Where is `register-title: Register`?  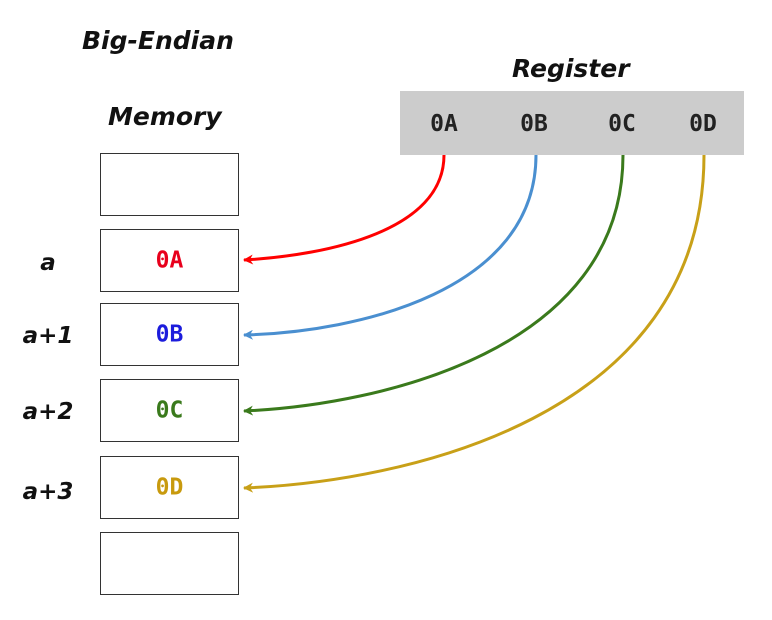
register-title: Register is located at coordinates (571, 68).